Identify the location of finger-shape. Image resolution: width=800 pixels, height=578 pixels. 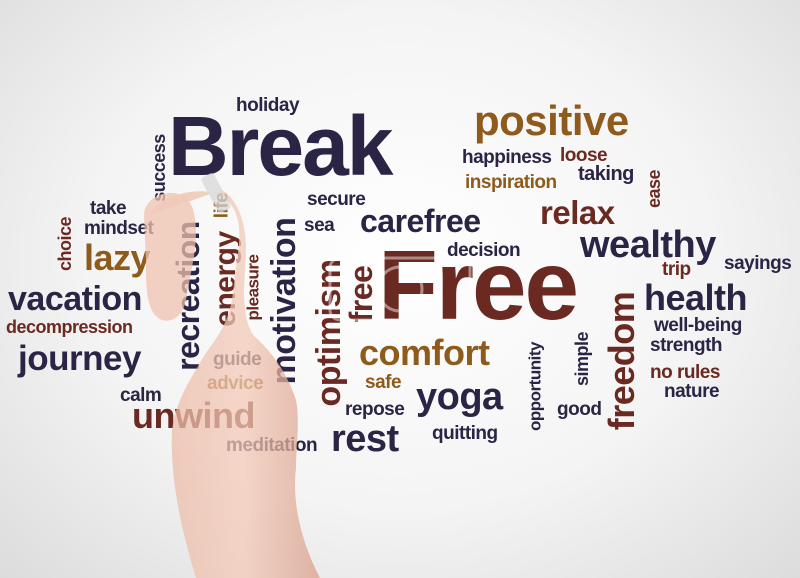
(170, 256).